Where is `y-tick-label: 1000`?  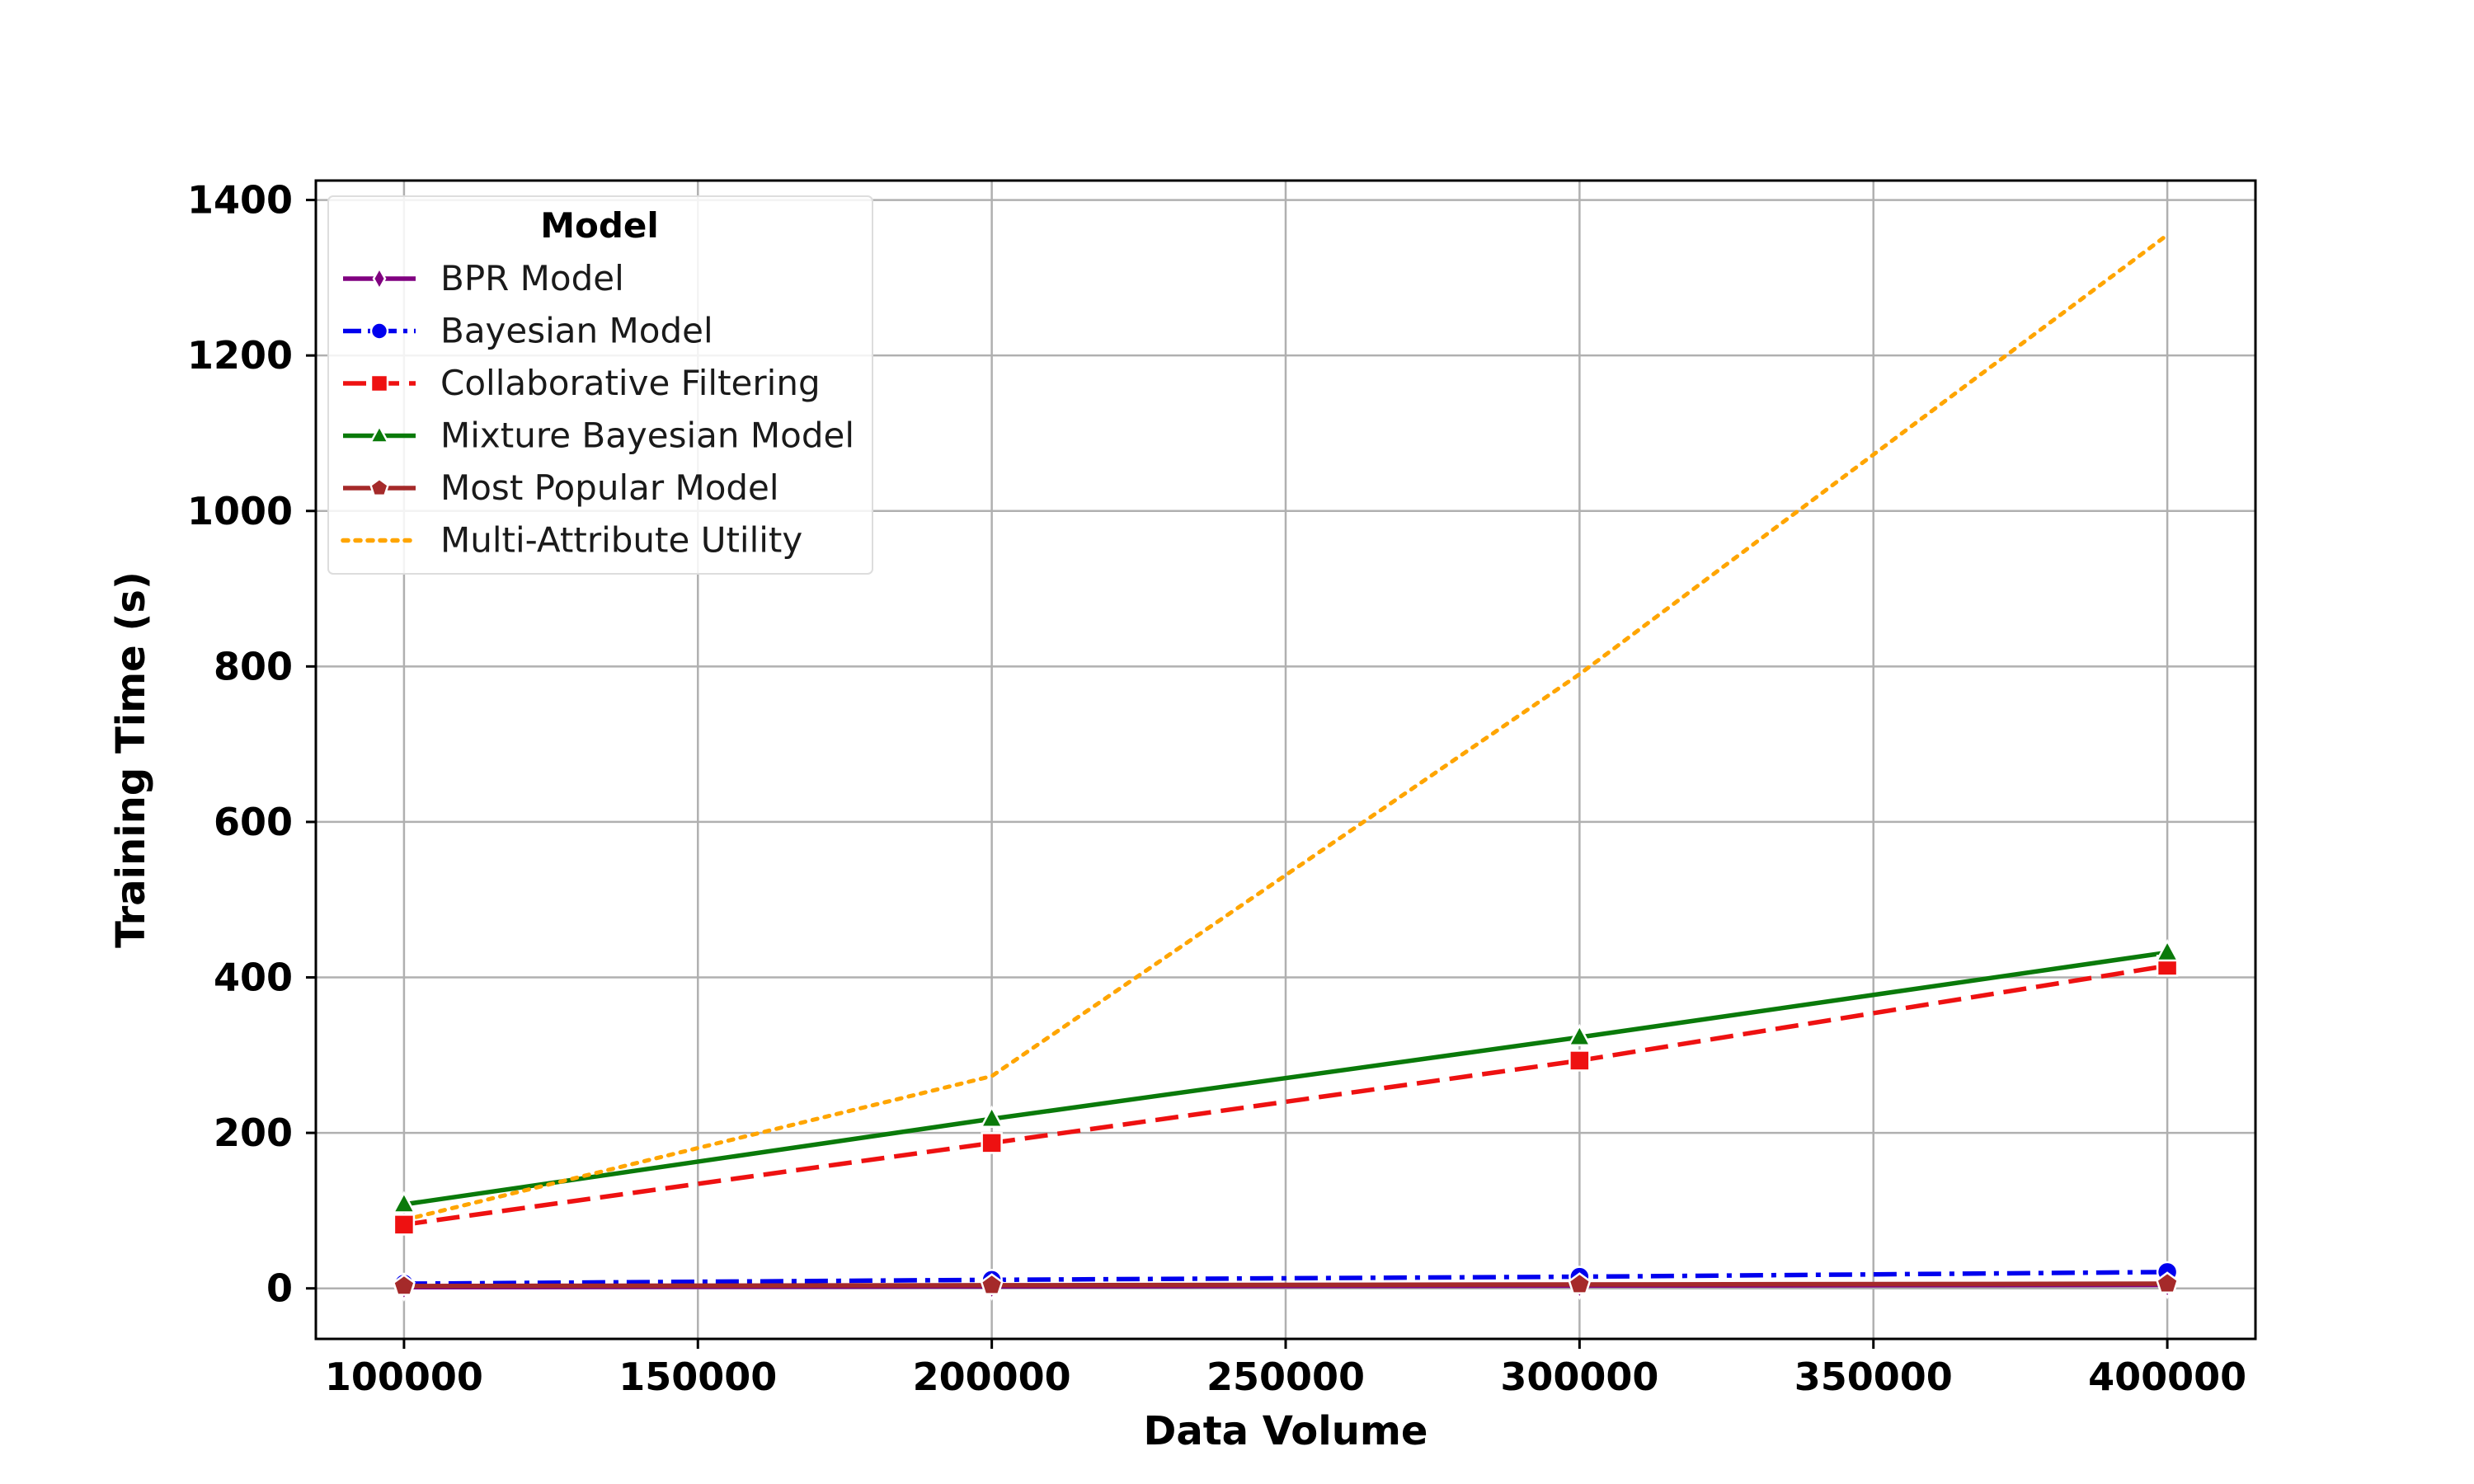
y-tick-label: 1000 is located at coordinates (240, 511).